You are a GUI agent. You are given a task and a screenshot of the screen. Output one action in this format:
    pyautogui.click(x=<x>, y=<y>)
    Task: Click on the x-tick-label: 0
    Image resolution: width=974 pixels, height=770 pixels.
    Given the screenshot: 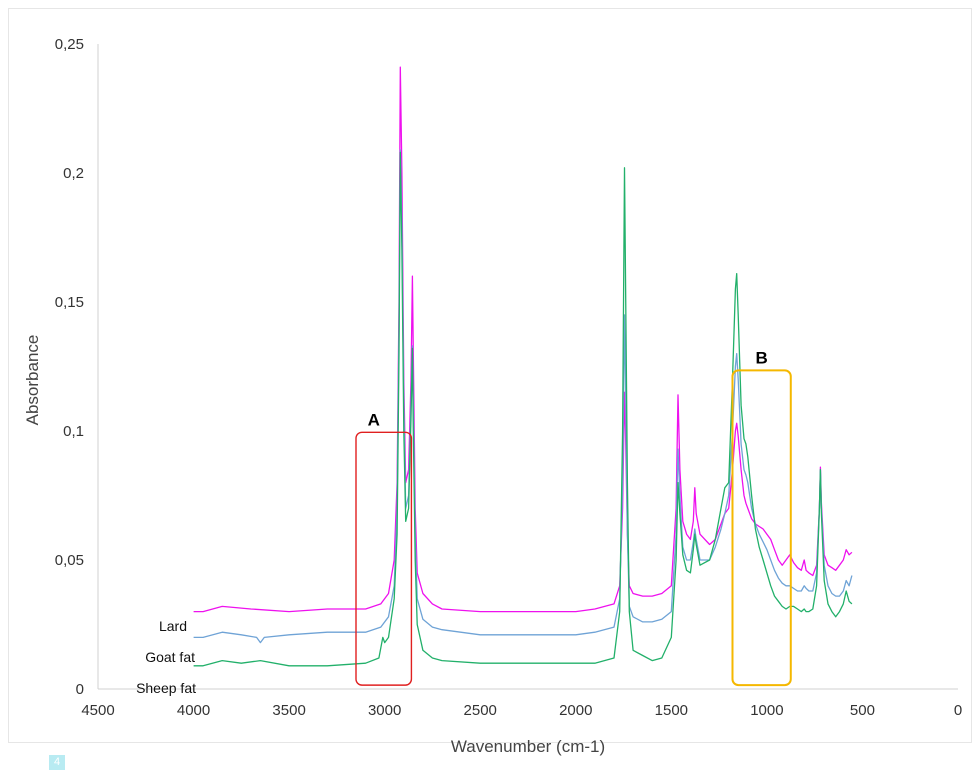 What is the action you would take?
    pyautogui.click(x=958, y=710)
    